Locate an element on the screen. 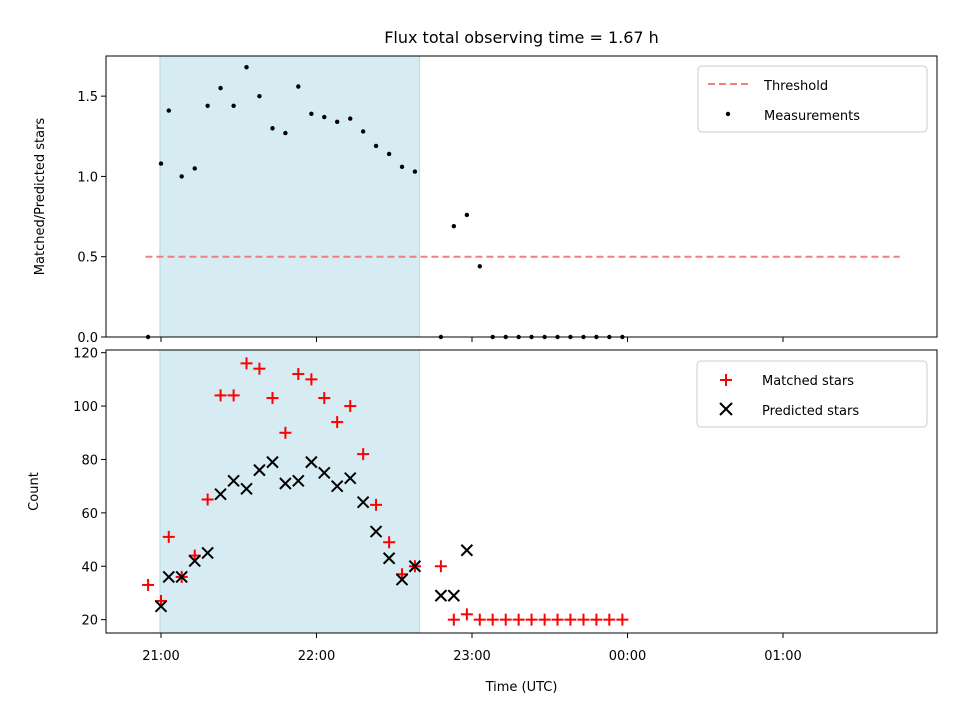 Image resolution: width=960 pixels, height=720 pixels. count-x-tick-label: 21:00 is located at coordinates (160, 656).